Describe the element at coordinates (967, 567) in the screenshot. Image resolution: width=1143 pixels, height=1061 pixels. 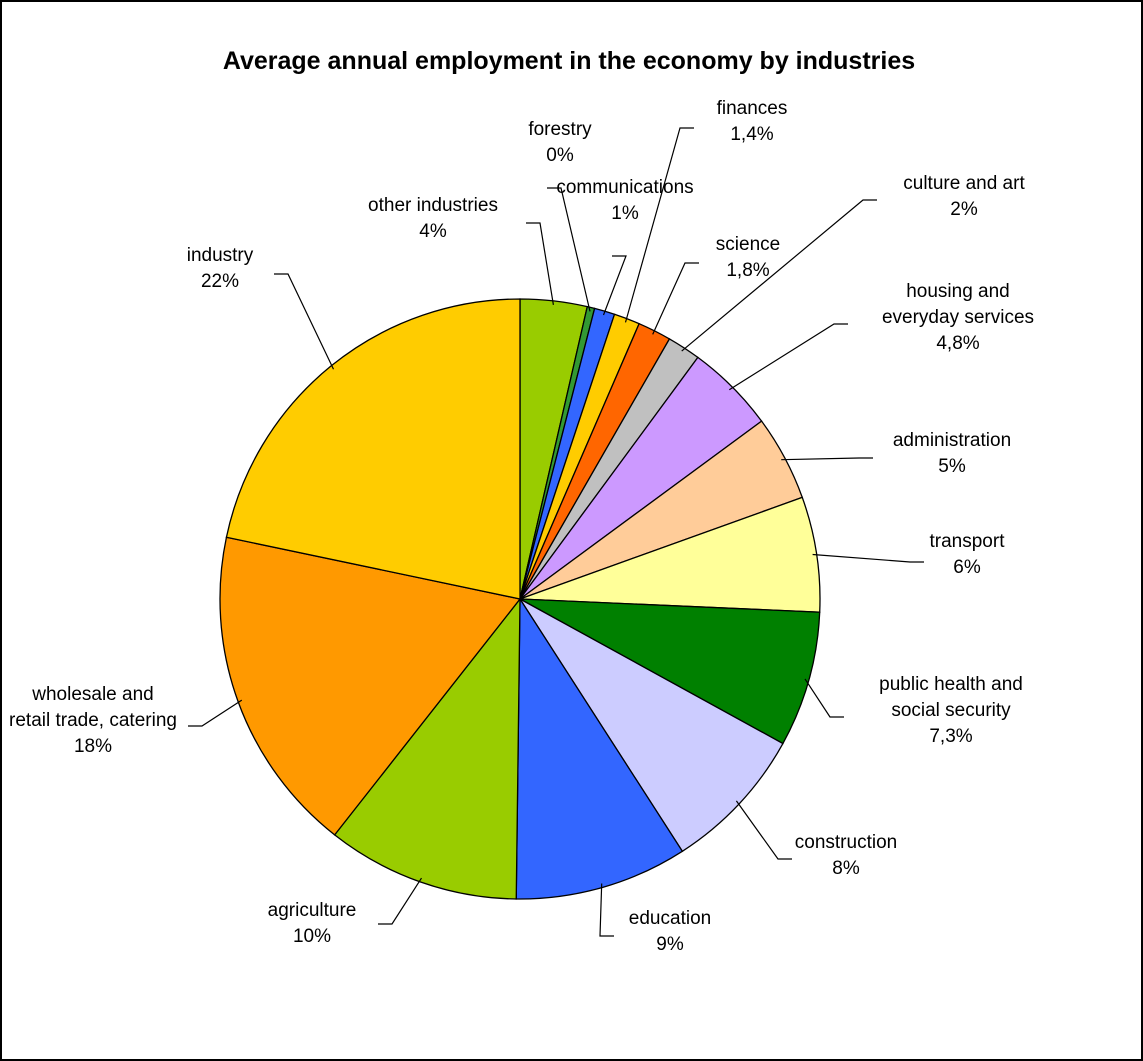
I see `slice-value-label: 6%` at that location.